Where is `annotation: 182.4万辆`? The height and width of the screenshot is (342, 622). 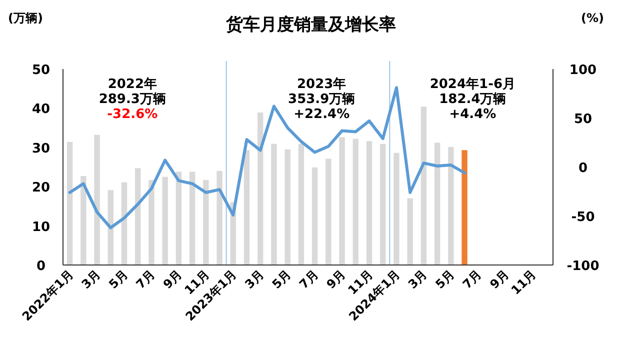 annotation: 182.4万辆 is located at coordinates (472, 99).